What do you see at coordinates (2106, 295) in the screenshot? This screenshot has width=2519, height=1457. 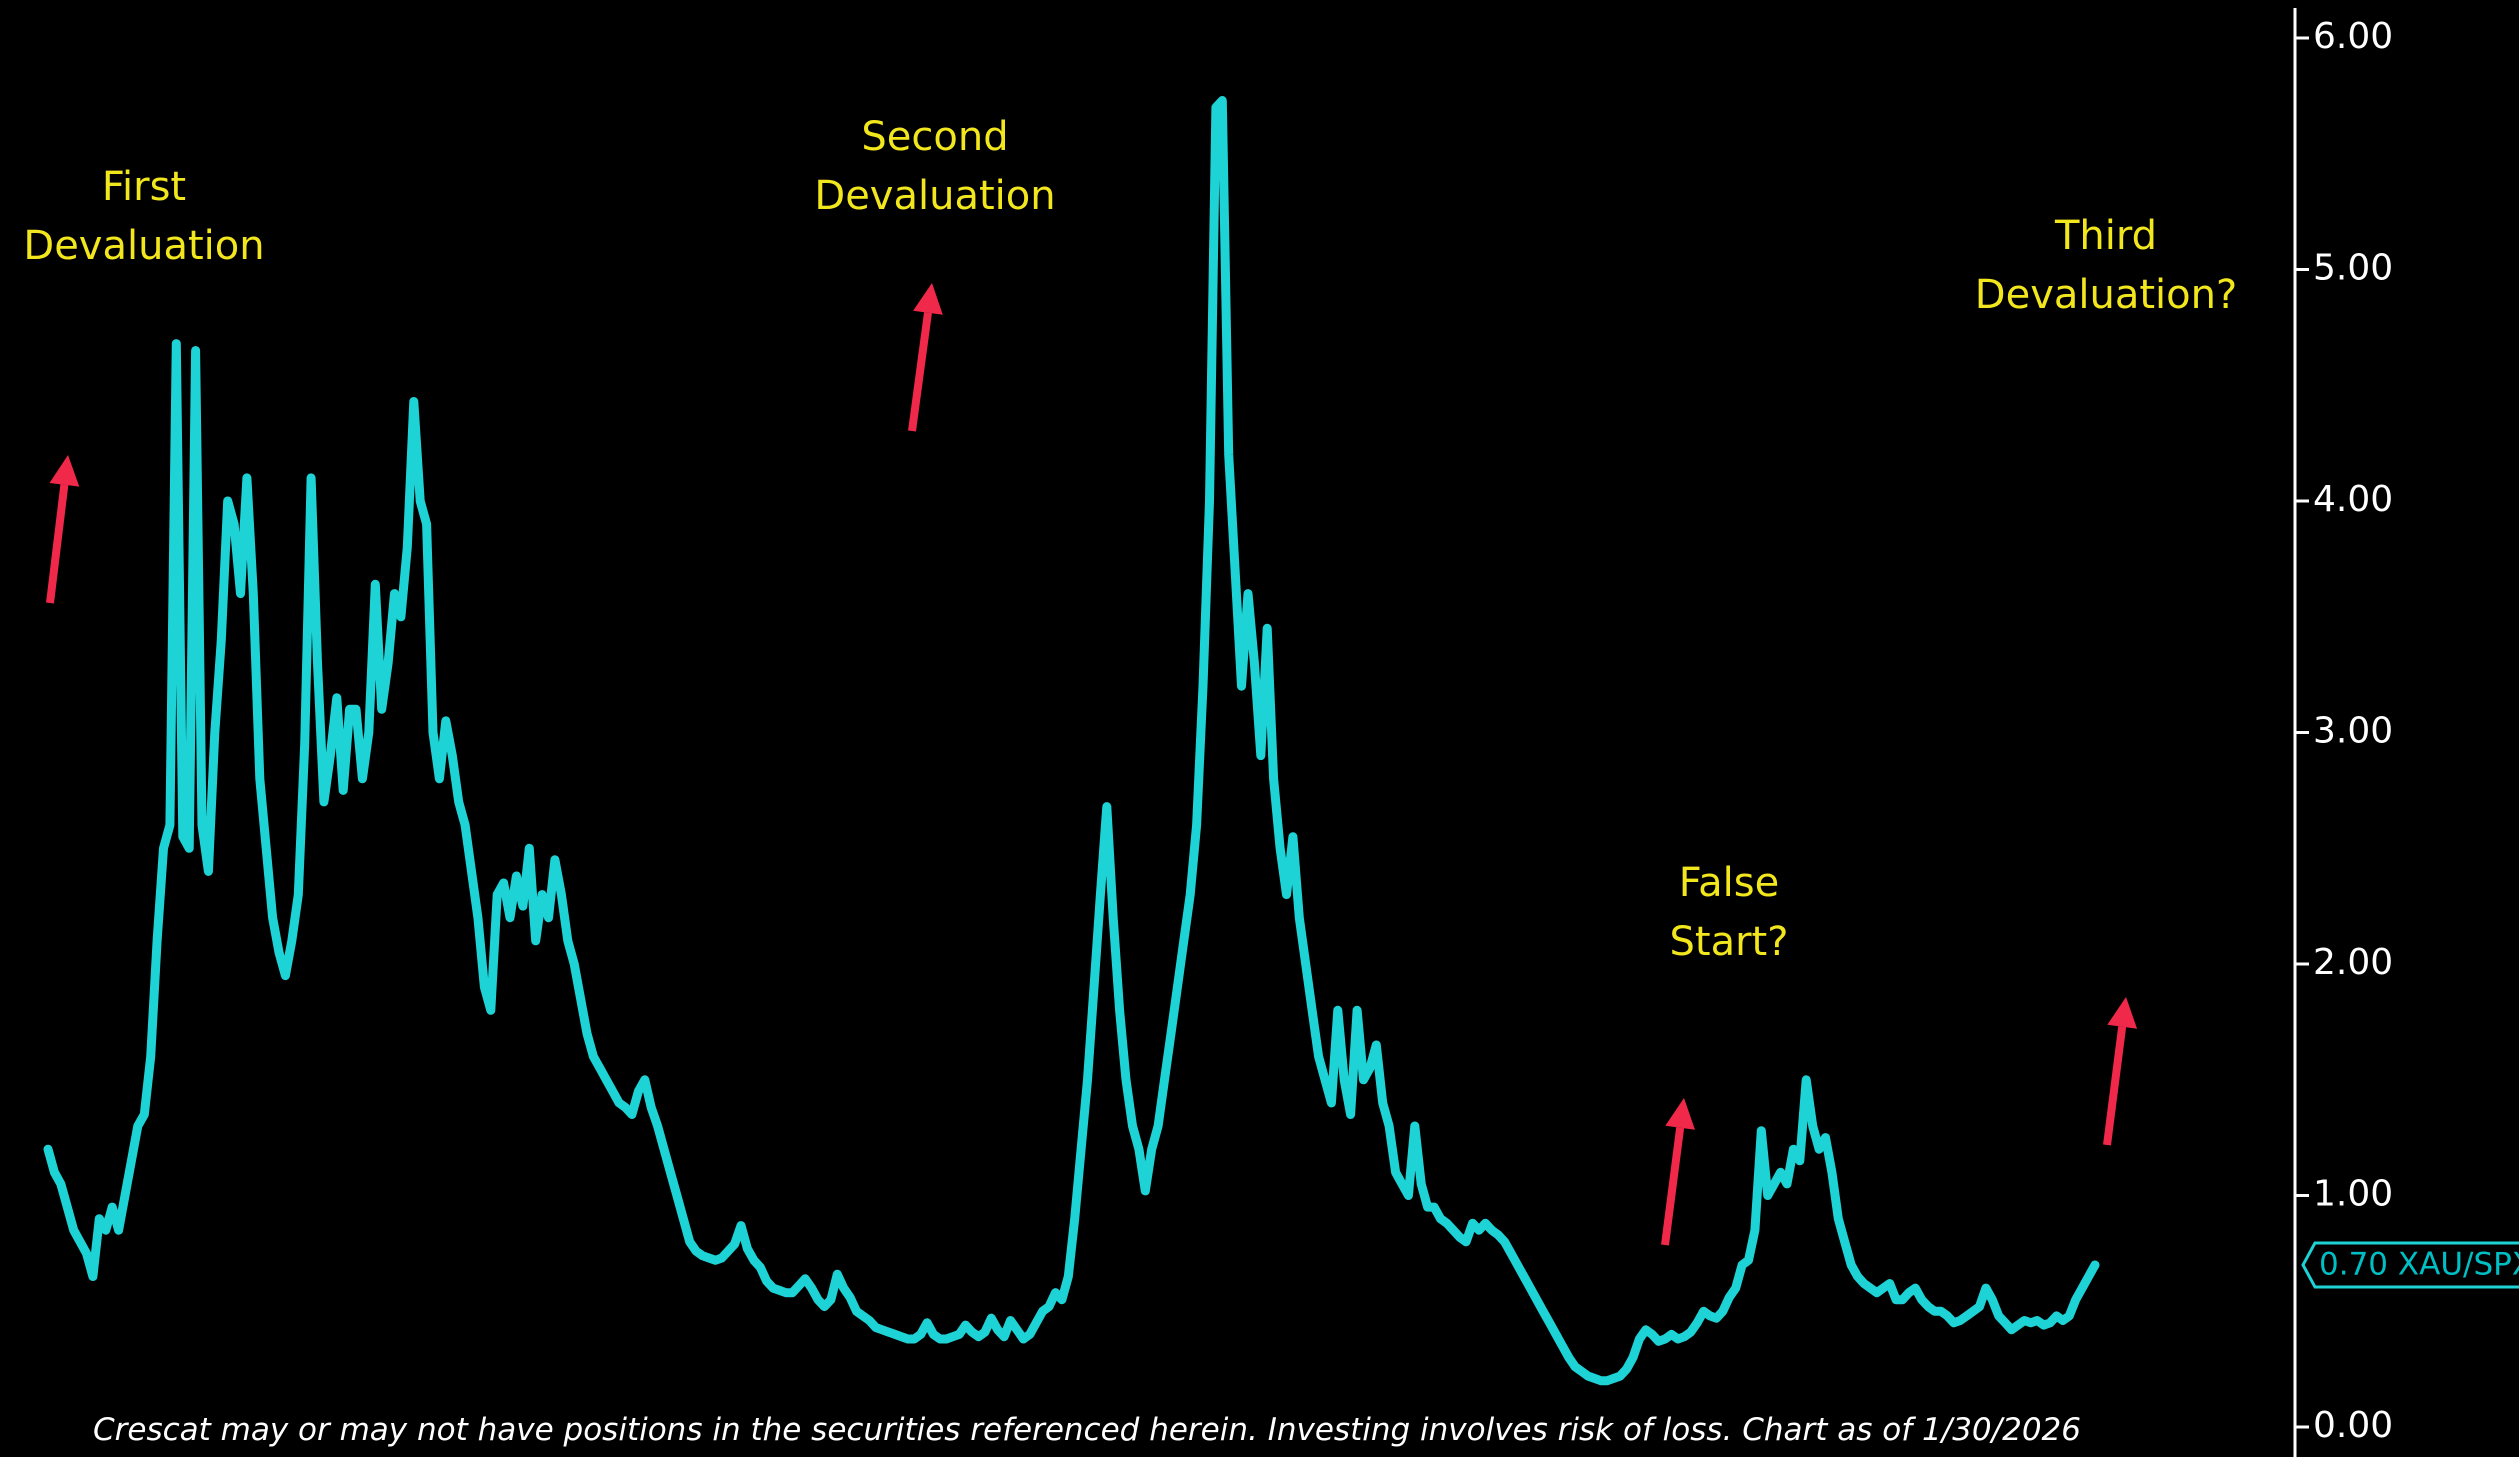 I see `annotation-text: Devaluation?` at bounding box center [2106, 295].